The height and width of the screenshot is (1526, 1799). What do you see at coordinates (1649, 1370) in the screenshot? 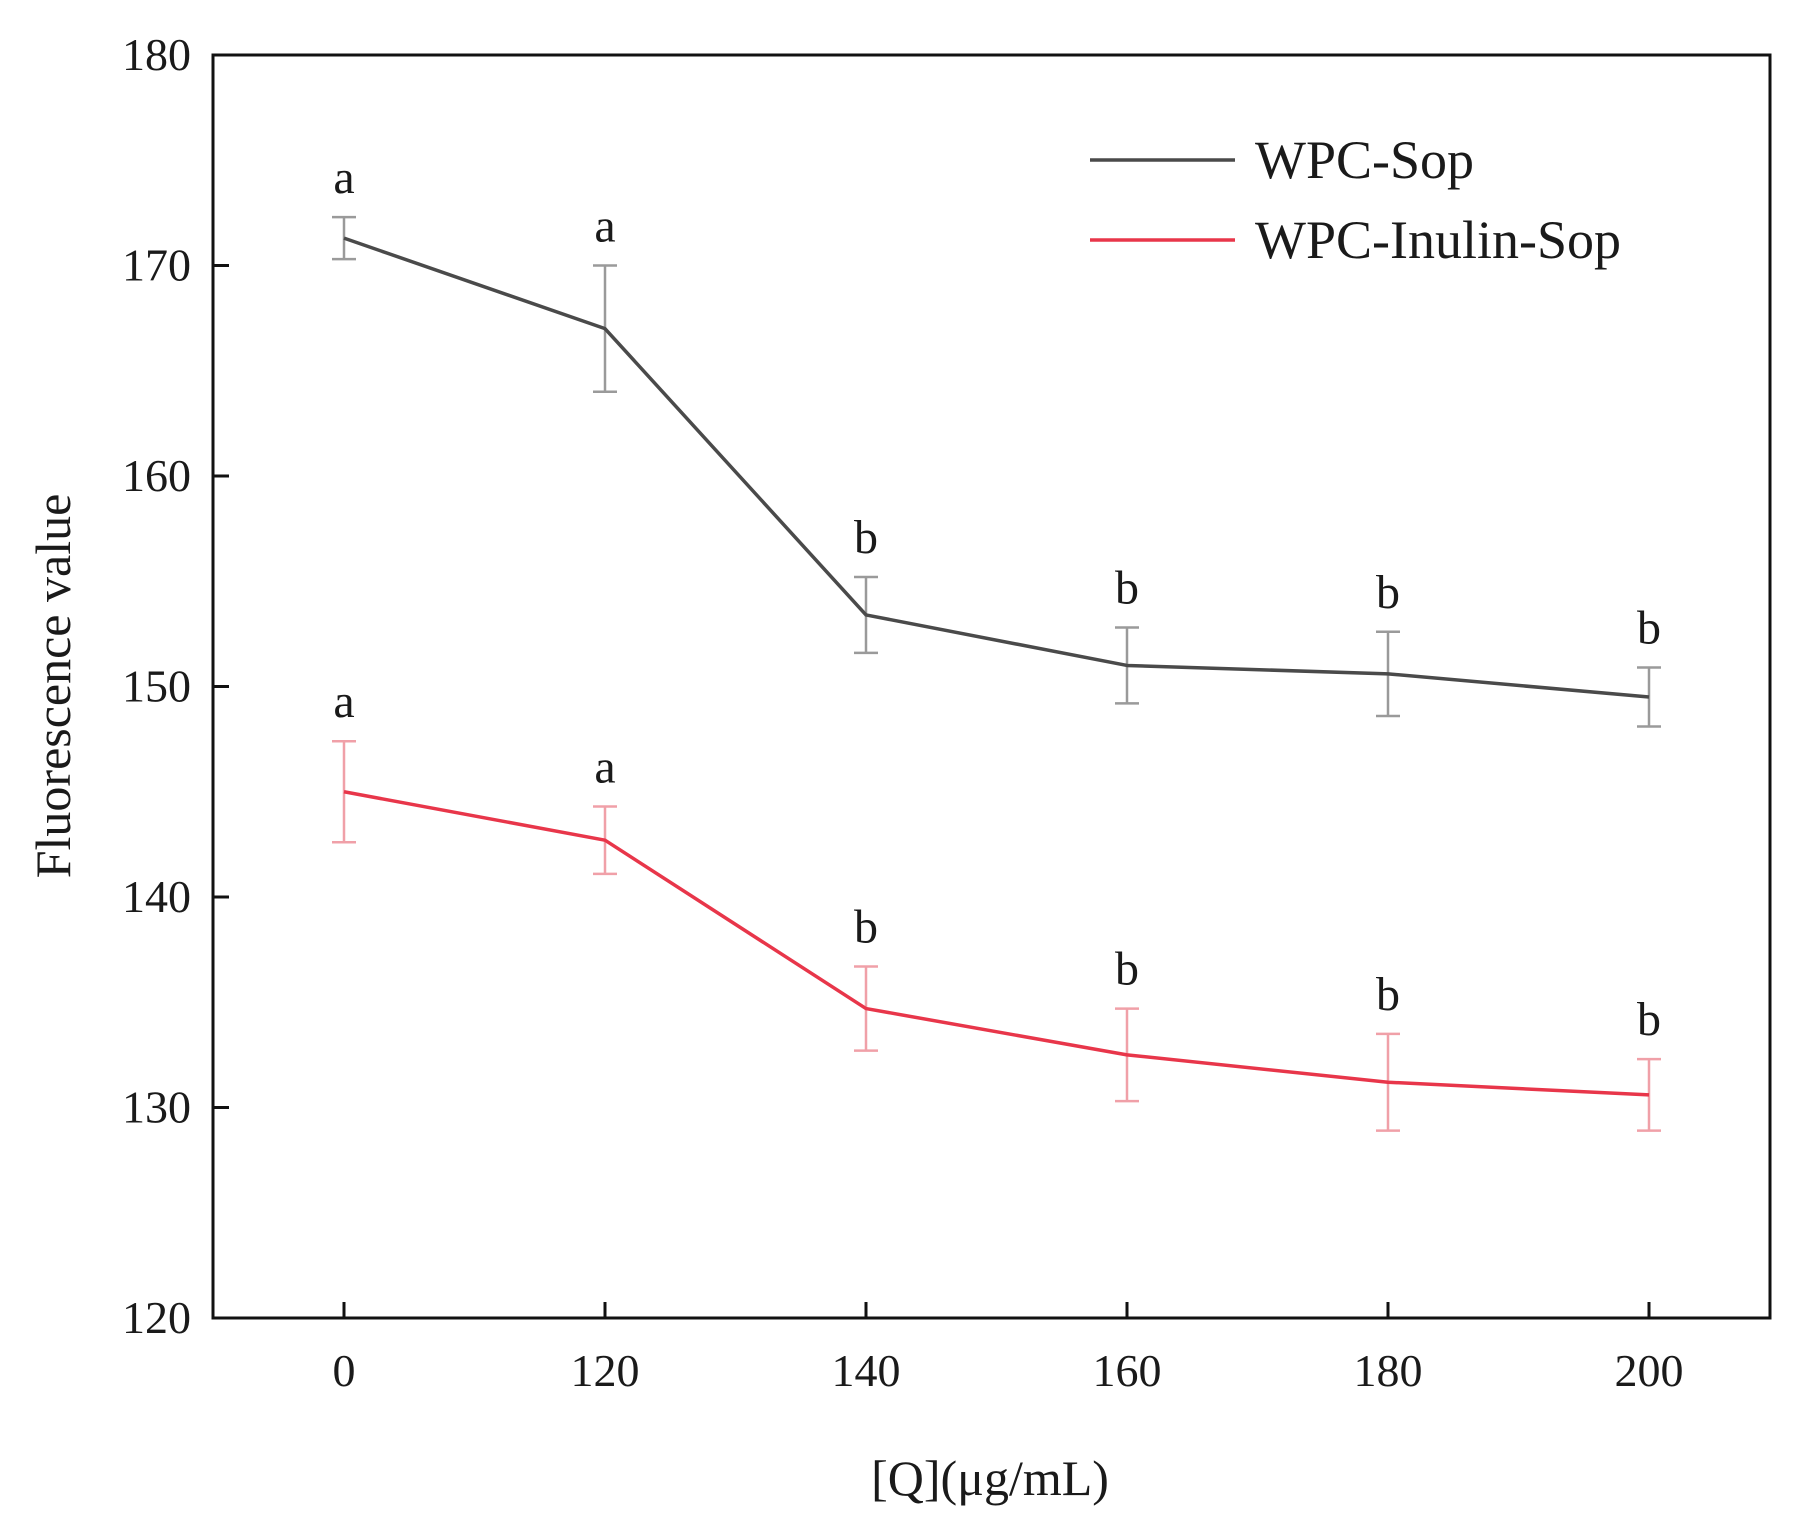
I see `x-tick-label: 200` at bounding box center [1649, 1370].